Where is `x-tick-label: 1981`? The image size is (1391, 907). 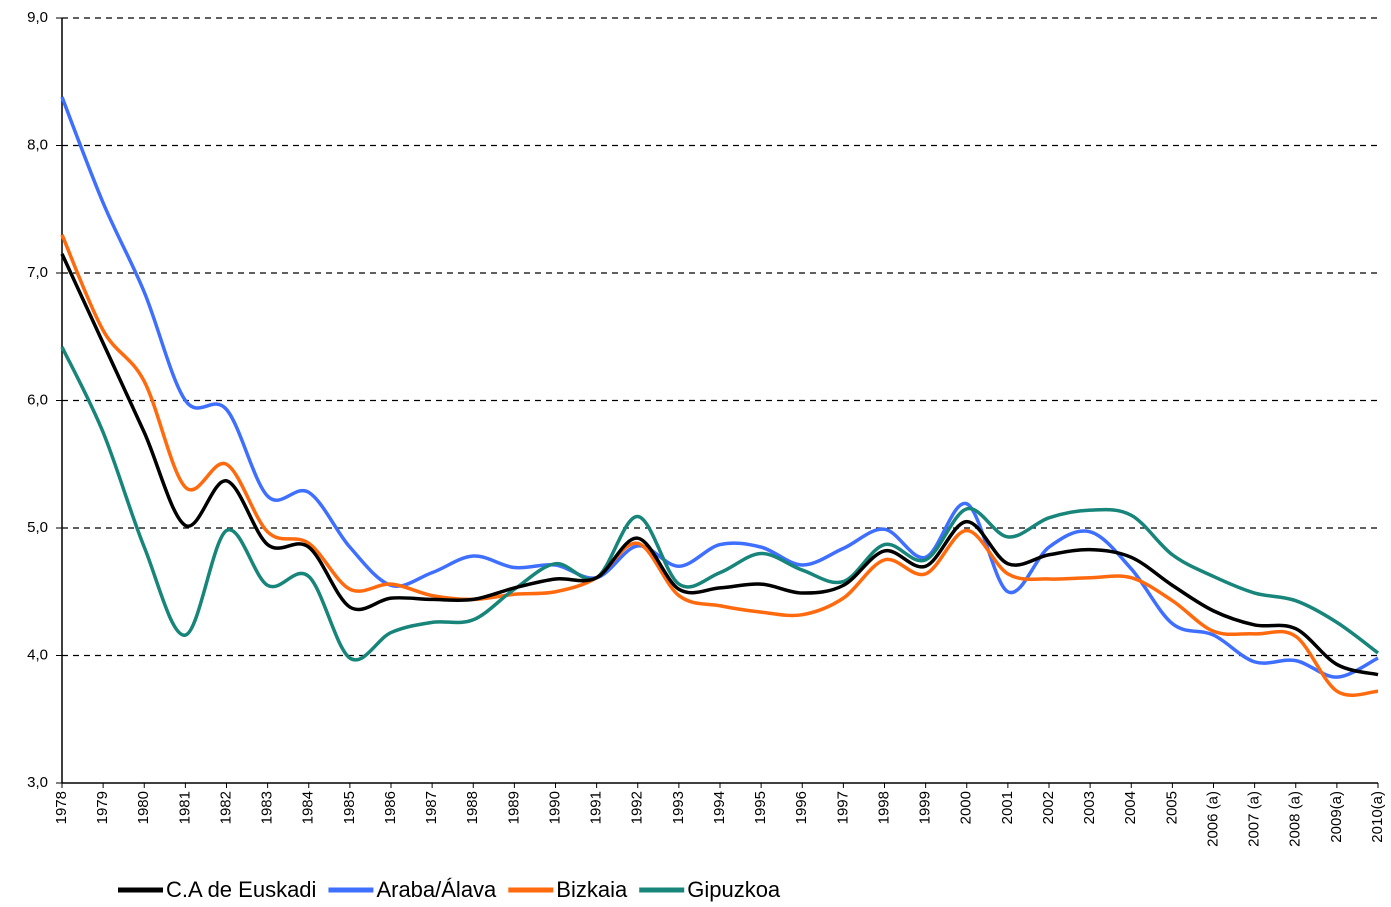
x-tick-label: 1981 is located at coordinates (184, 807).